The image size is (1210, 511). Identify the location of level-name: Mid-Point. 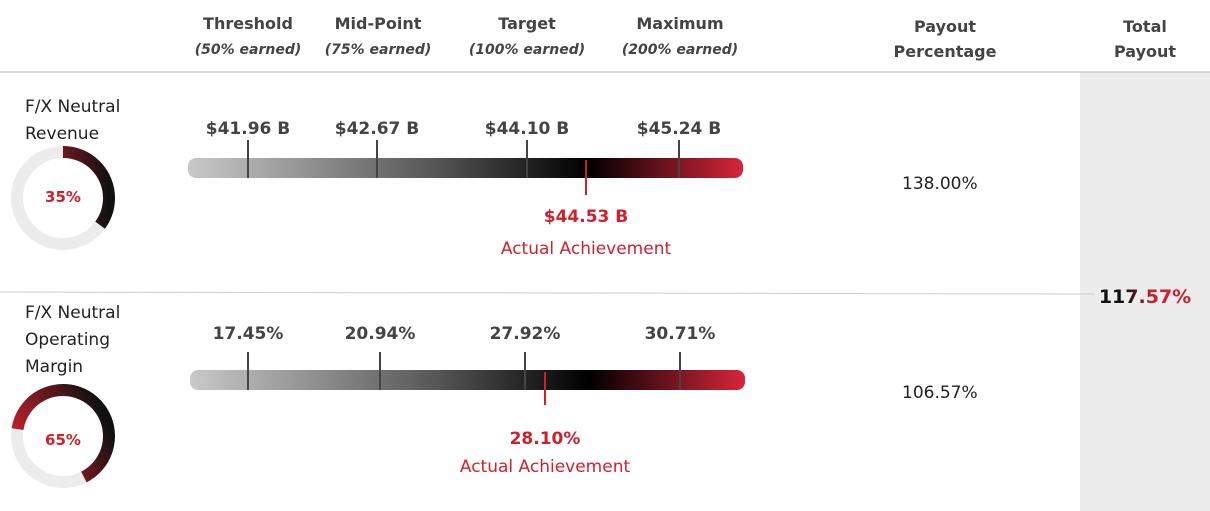
(378, 23).